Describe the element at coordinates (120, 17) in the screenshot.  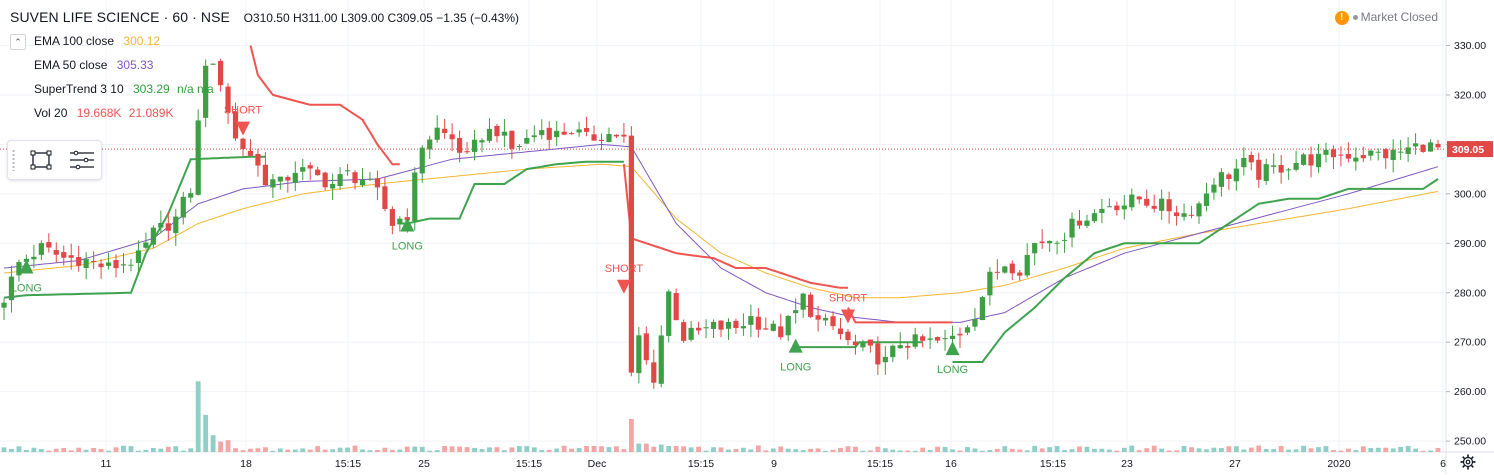
I see `symbol-title: SUVEN LIFE SCIENCE · 60 · NSE` at that location.